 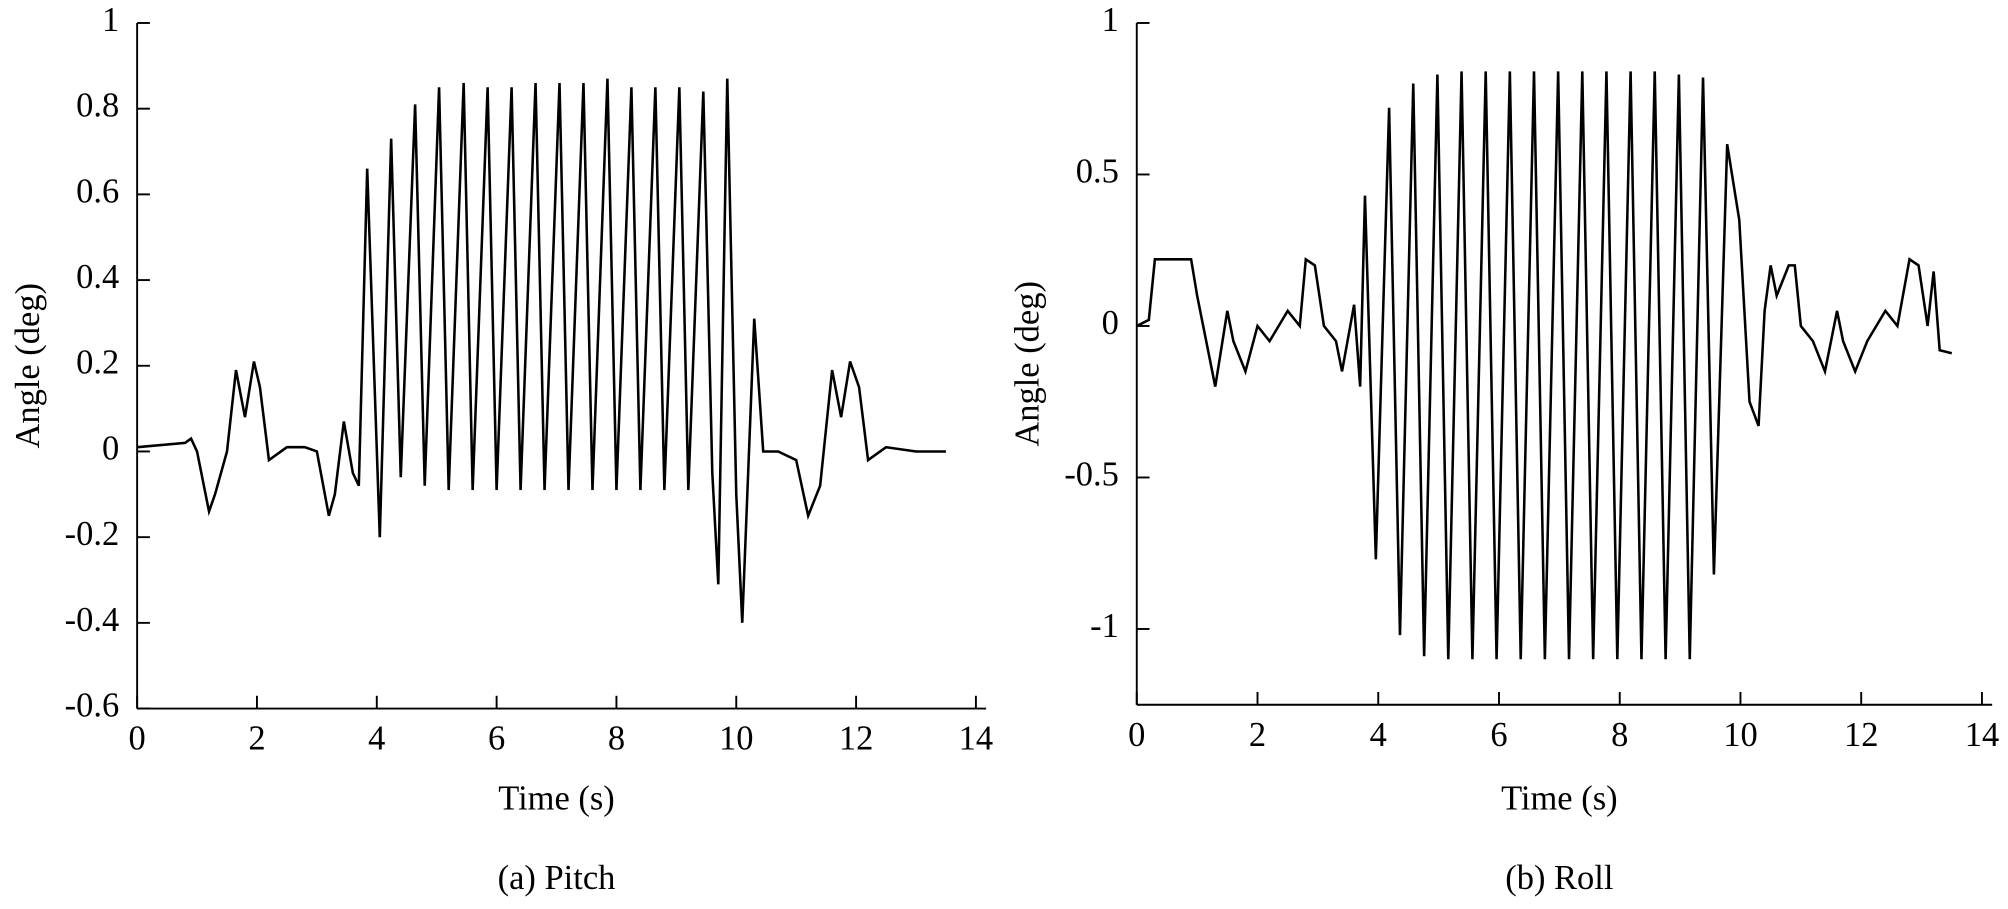 What do you see at coordinates (557, 878) in the screenshot?
I see `caption: (a) Pitch` at bounding box center [557, 878].